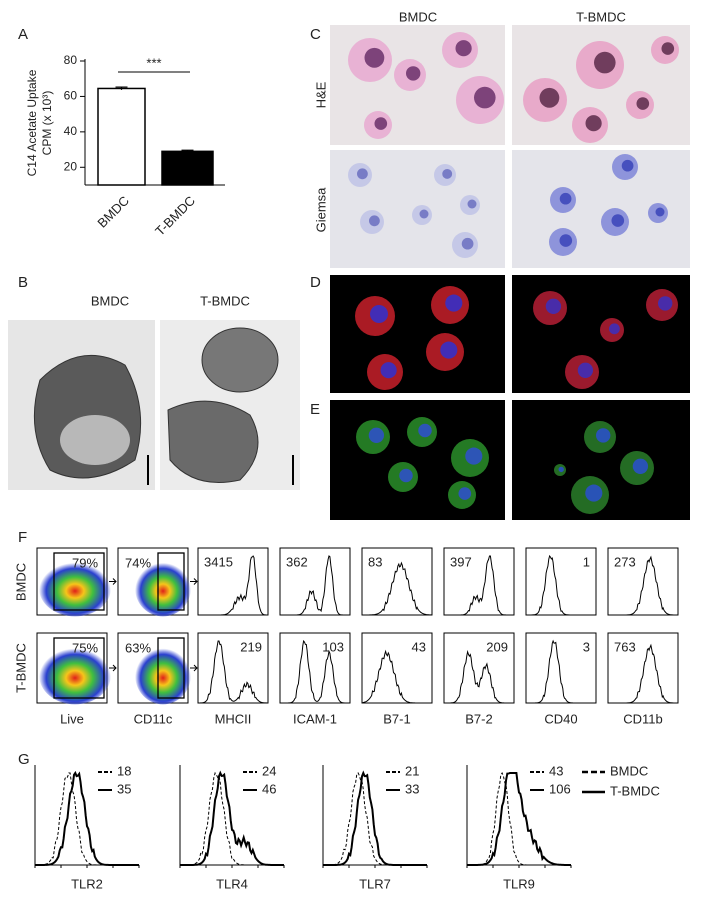 This screenshot has height=907, width=704. I want to click on x-label: ICAM-1, so click(315, 718).